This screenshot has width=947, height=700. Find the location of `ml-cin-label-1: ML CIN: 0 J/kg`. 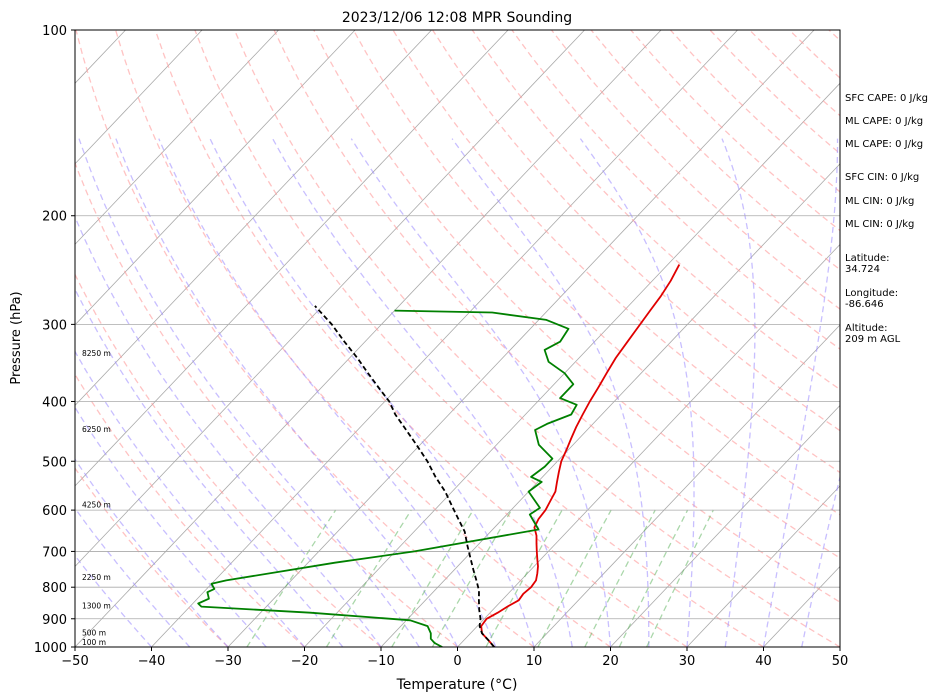

ml-cin-label-1: ML CIN: 0 J/kg is located at coordinates (880, 201).